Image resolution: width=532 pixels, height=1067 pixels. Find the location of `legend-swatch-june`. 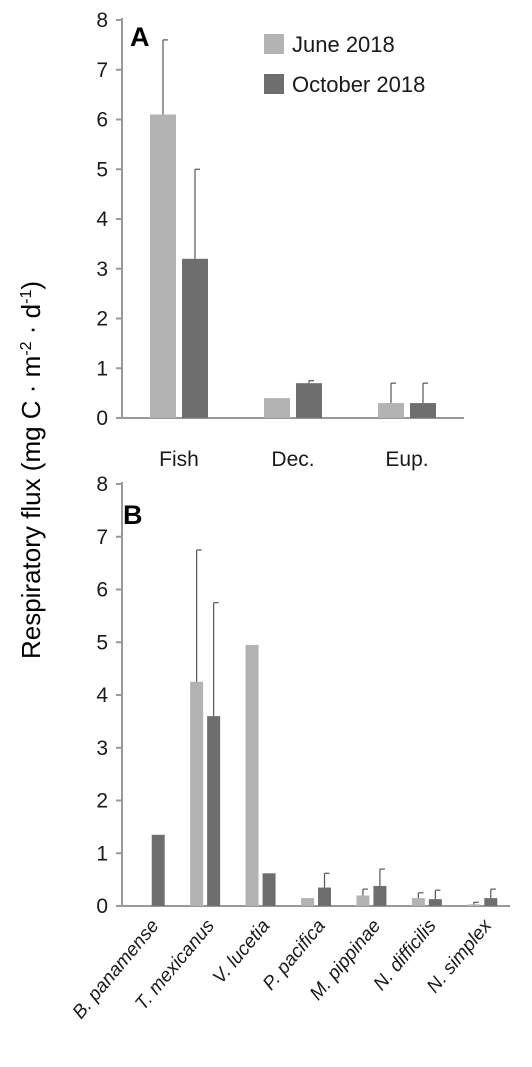

legend-swatch-june is located at coordinates (274, 44).